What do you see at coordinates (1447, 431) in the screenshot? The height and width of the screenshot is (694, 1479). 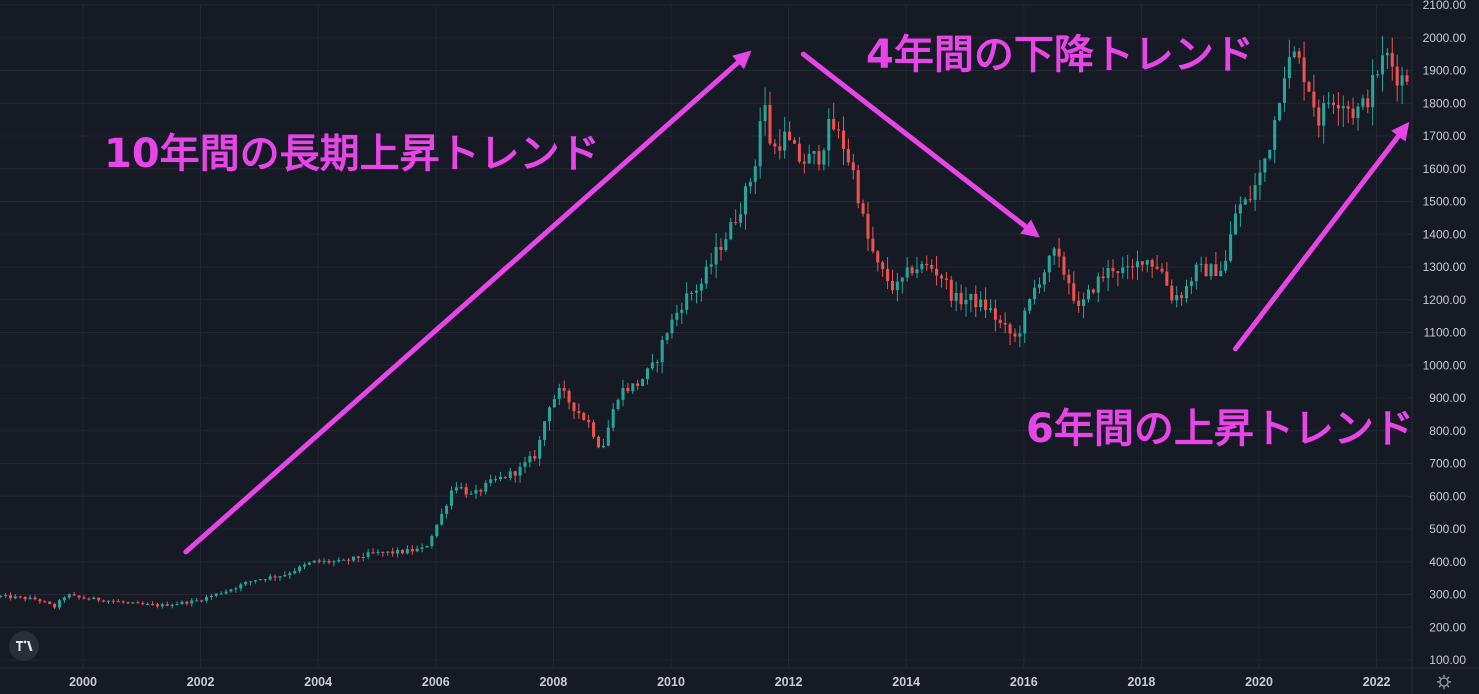 I see `y-tick-label: 800.00` at bounding box center [1447, 431].